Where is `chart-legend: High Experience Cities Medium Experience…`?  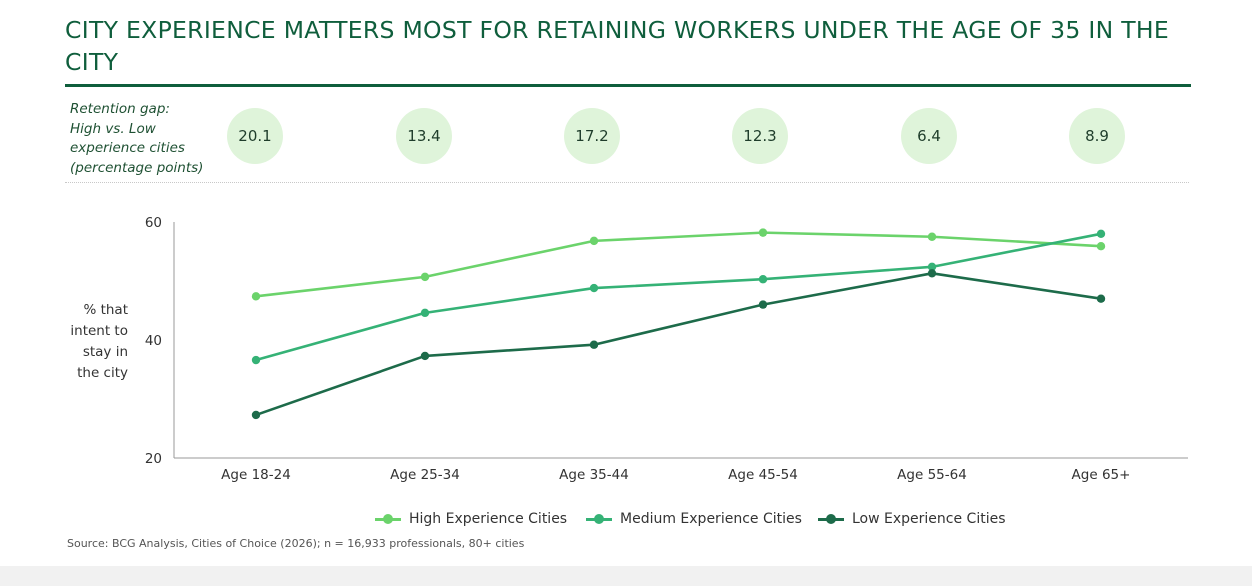 chart-legend: High Experience Cities Medium Experience… is located at coordinates (626, 522).